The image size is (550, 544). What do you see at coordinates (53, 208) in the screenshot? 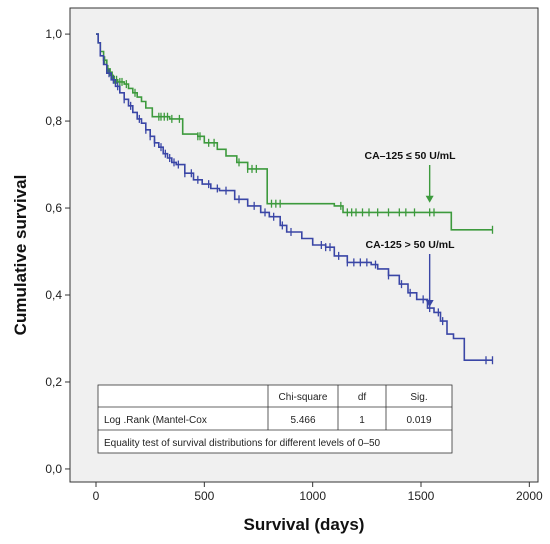
I see `y-tick-label: 0,6` at bounding box center [53, 208].